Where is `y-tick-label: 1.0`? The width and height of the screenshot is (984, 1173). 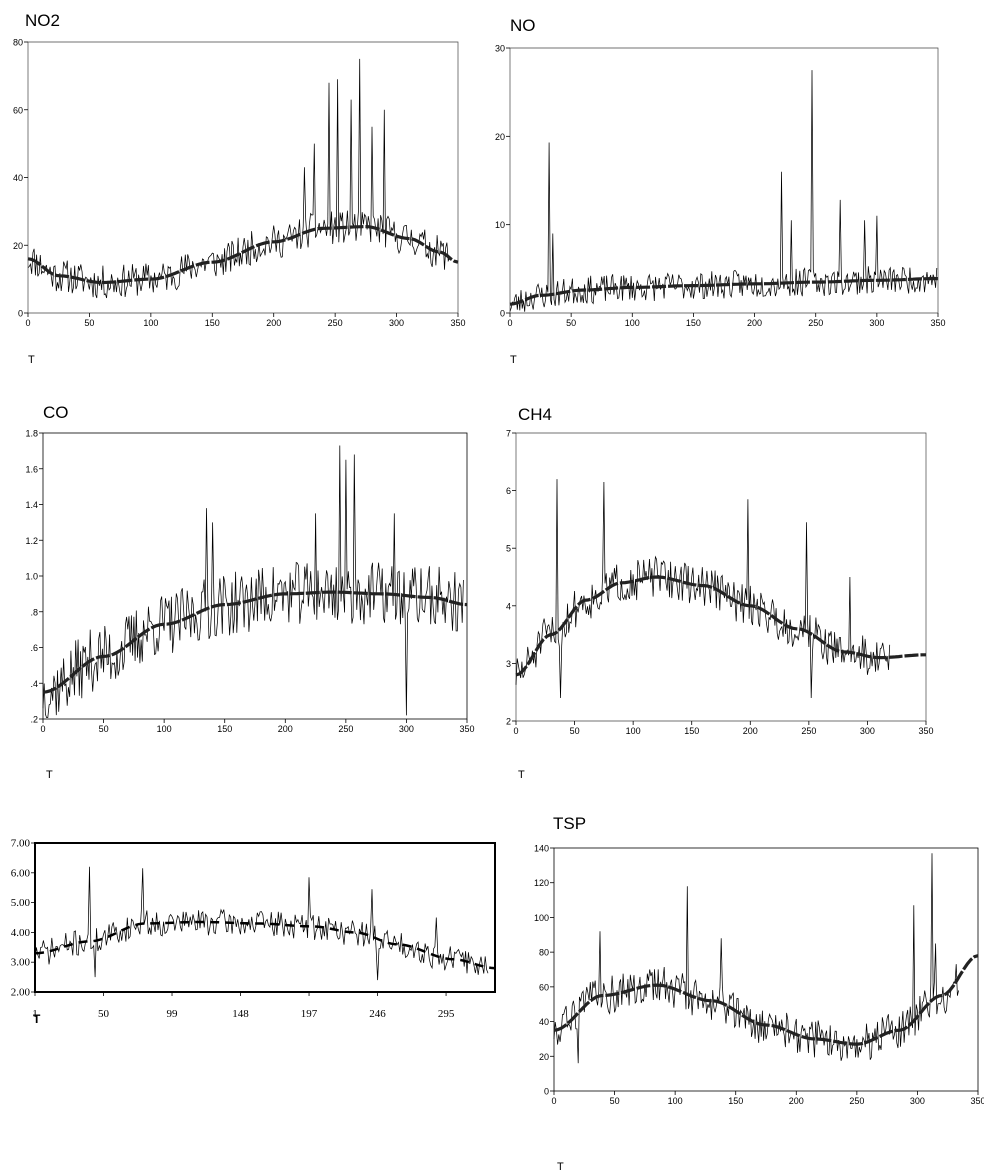
y-tick-label: 1.0 is located at coordinates (31, 577).